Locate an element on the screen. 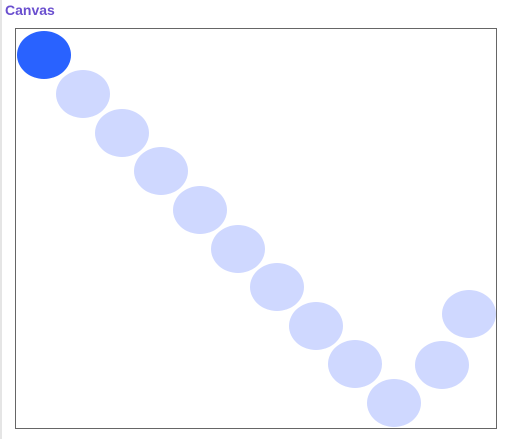 The height and width of the screenshot is (439, 505). active-dot is located at coordinates (44, 55).